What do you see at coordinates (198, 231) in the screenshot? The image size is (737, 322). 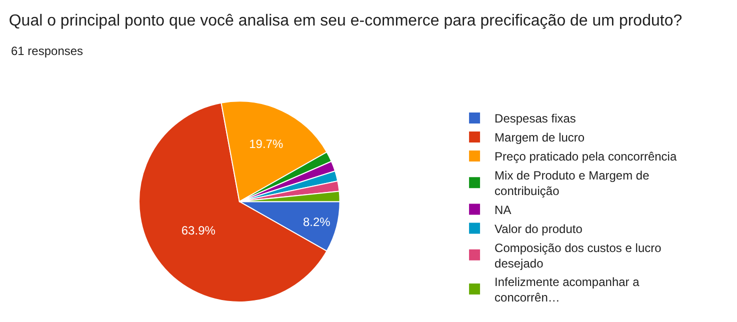 I see `data-label: 63.9%` at bounding box center [198, 231].